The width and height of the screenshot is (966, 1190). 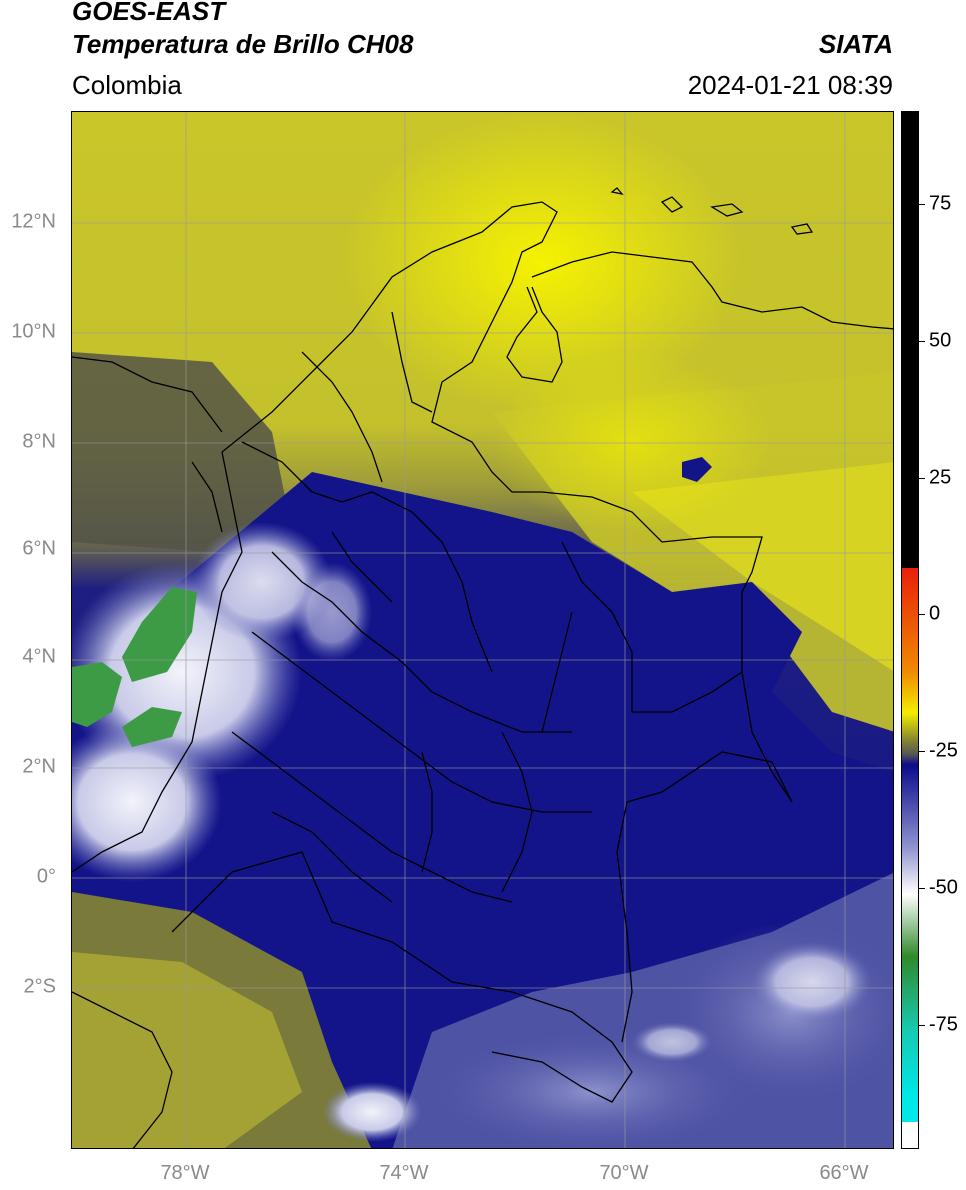 I want to click on colorbar-ticks: 75 50 25 0 -25 -50 -75, so click(x=942, y=630).